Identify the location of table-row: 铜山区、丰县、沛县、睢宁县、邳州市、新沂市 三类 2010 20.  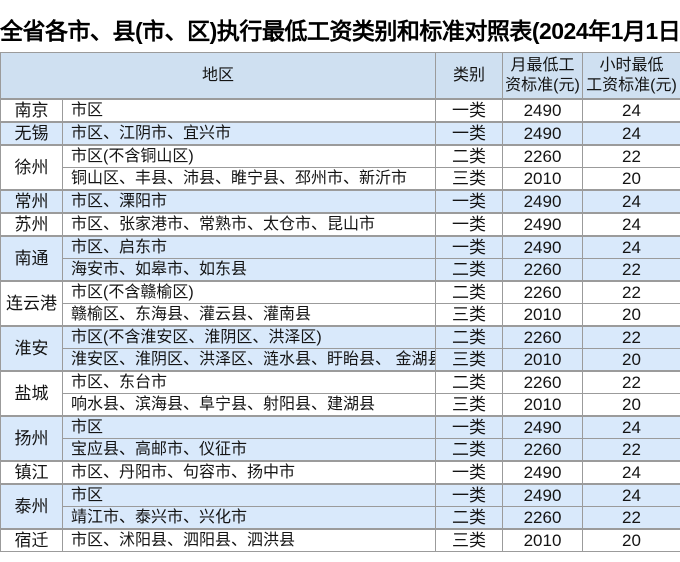
(340, 179).